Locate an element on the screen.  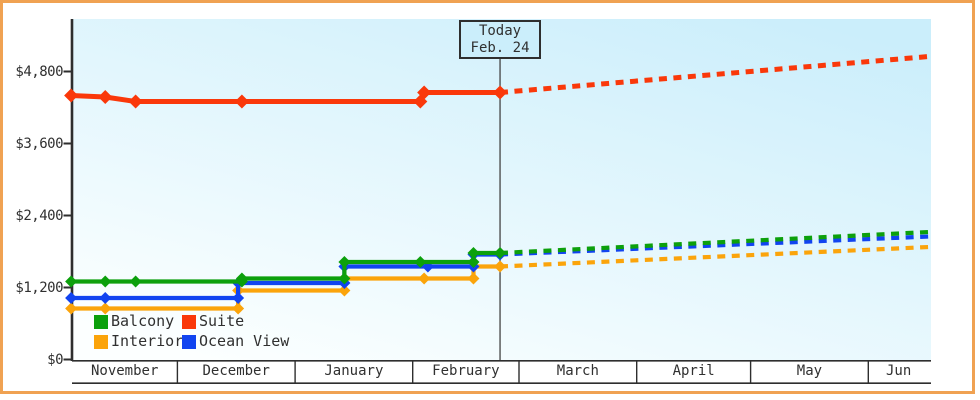
legend-entry: Suite is located at coordinates (235, 321).